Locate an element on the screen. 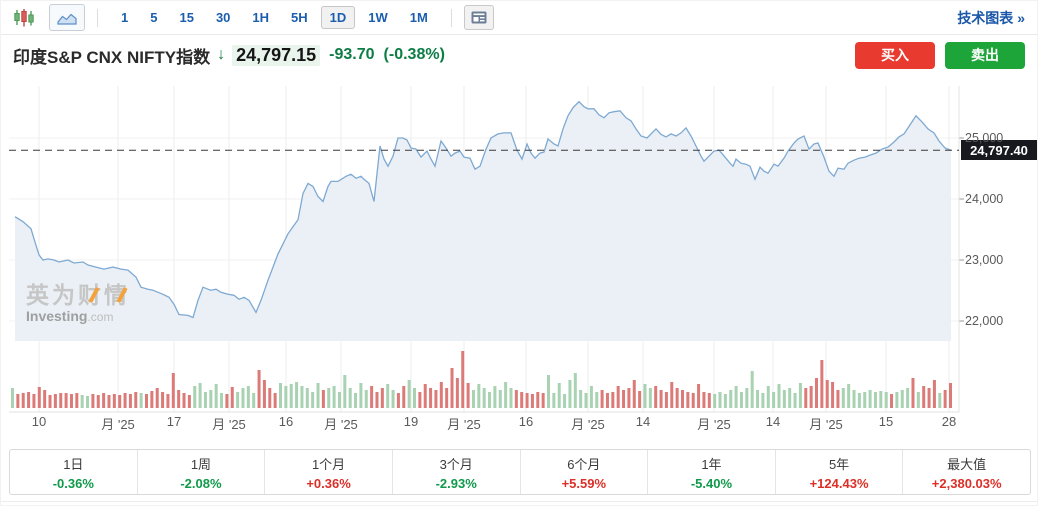 The width and height of the screenshot is (1038, 506). x-tick-label: 15 is located at coordinates (886, 421).